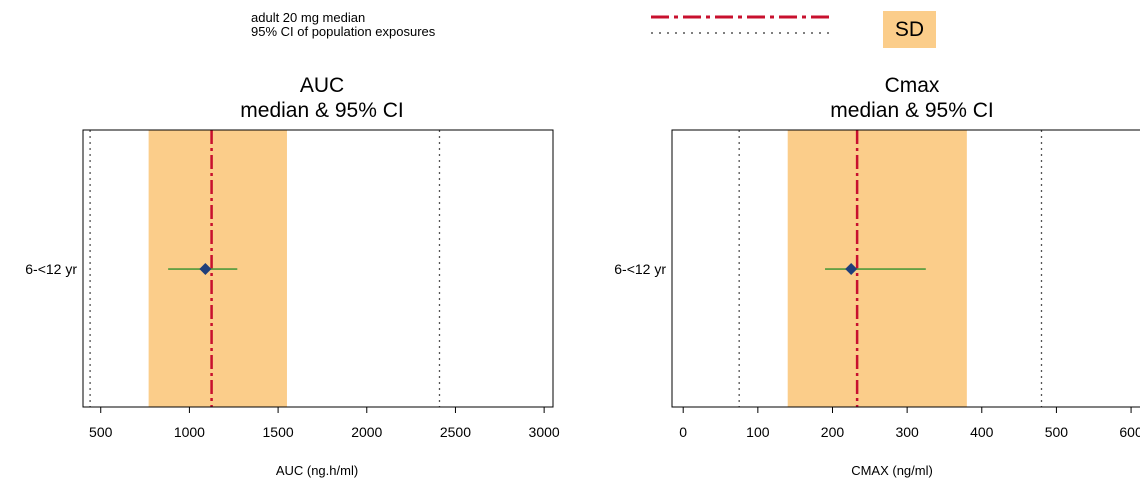 The image size is (1140, 488). I want to click on legend-median-label: adult 20 mg median, so click(308, 17).